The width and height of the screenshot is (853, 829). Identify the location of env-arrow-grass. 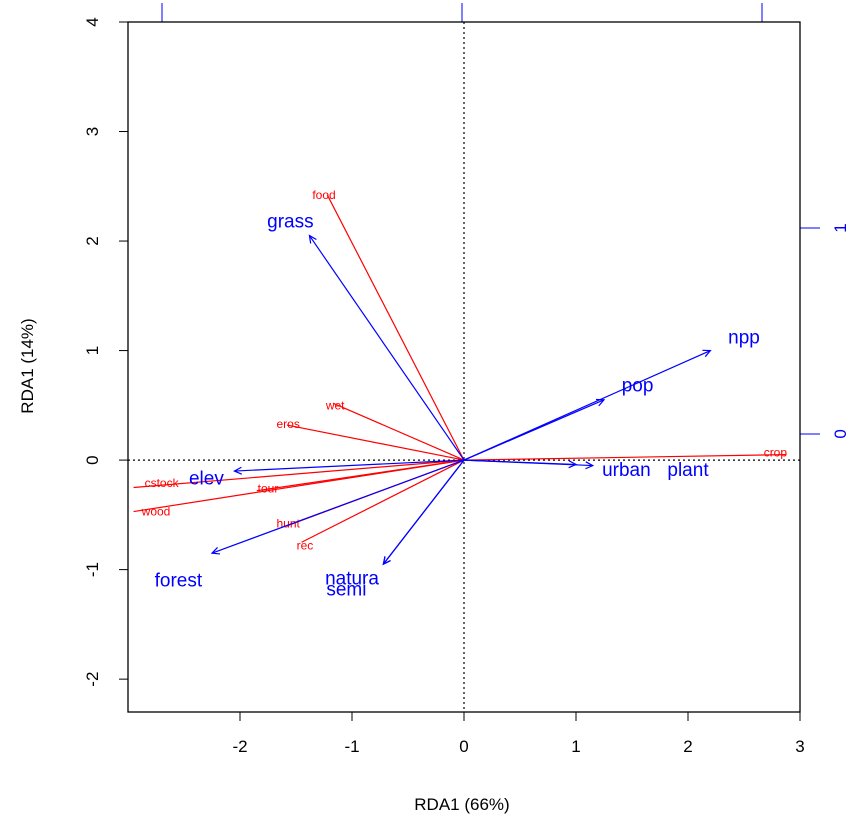
(386, 348).